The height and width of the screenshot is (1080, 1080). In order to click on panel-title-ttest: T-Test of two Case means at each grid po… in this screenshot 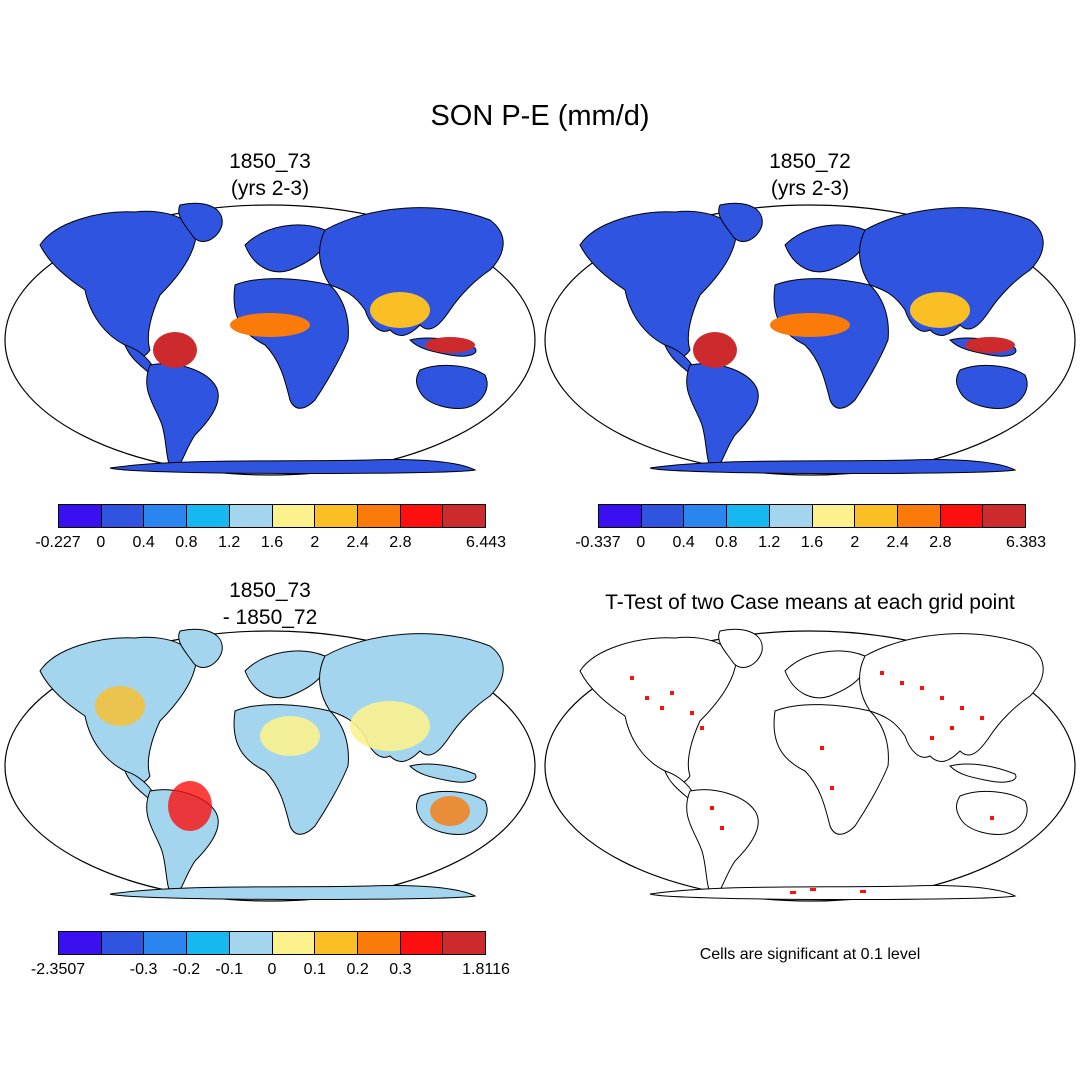, I will do `click(810, 602)`.